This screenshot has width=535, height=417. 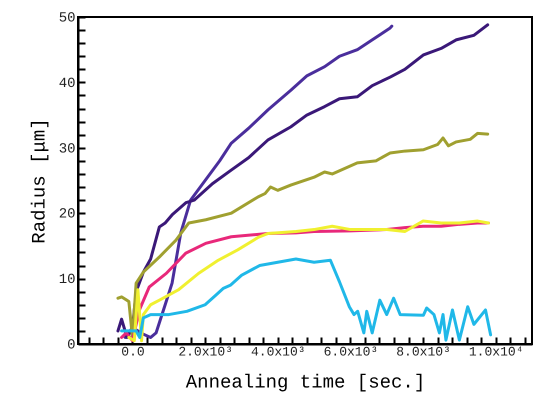 I want to click on x-tick-label: 1.0x10⁴, so click(x=496, y=352).